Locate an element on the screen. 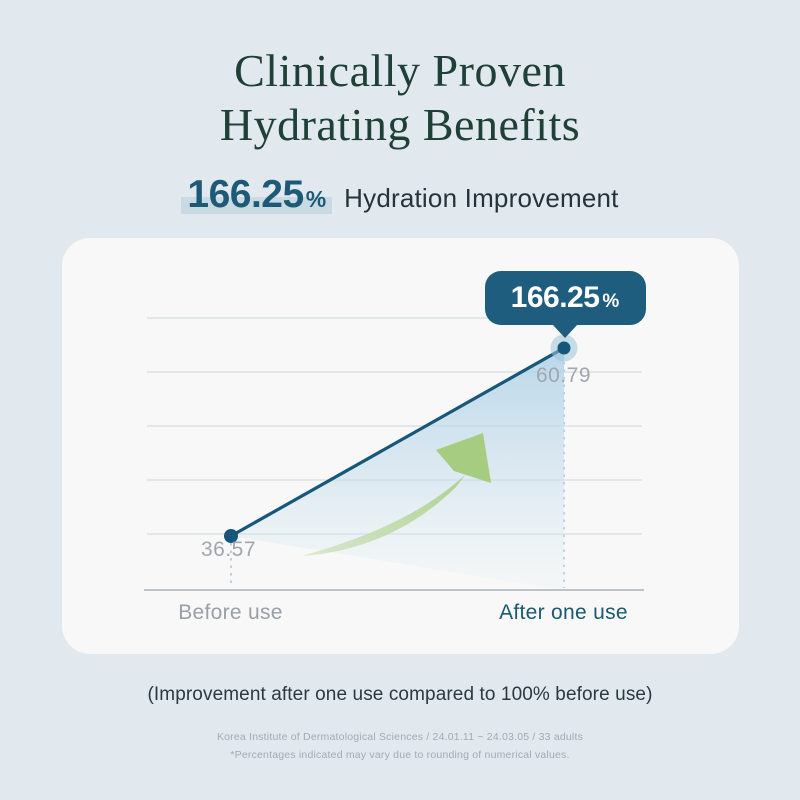 The height and width of the screenshot is (800, 800). callout-badge-pointer is located at coordinates (564, 330).